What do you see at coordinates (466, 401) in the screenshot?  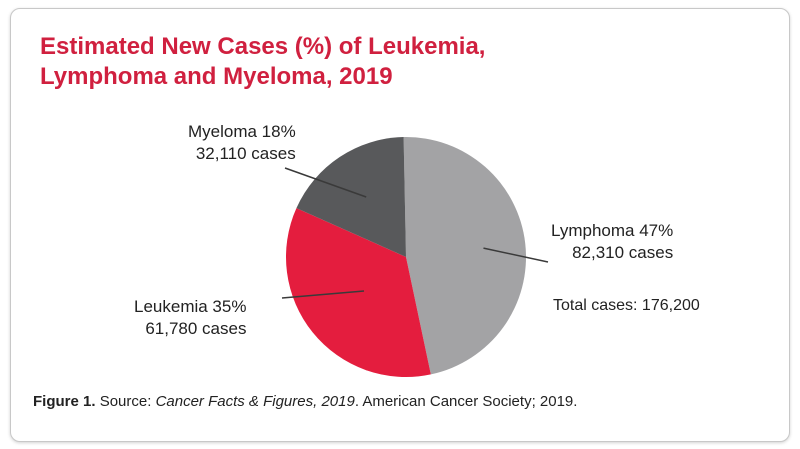 I see `caption-source-suffix: . American Cancer Society; 2019.` at bounding box center [466, 401].